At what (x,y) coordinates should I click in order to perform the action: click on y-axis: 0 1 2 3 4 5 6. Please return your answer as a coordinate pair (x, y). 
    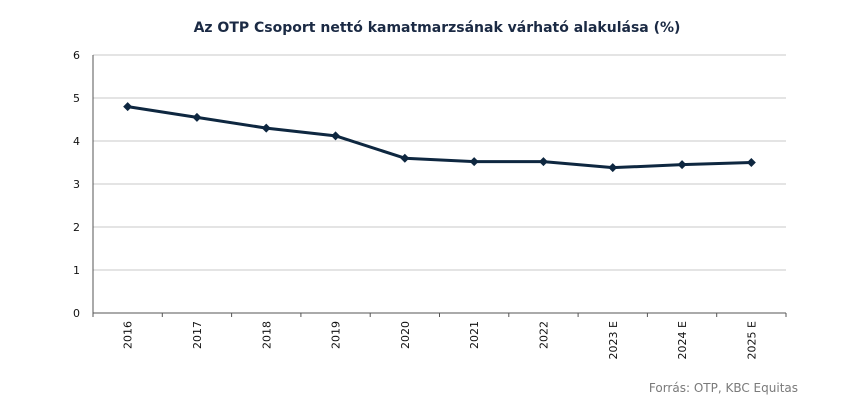
    Looking at the image, I should click on (83, 184).